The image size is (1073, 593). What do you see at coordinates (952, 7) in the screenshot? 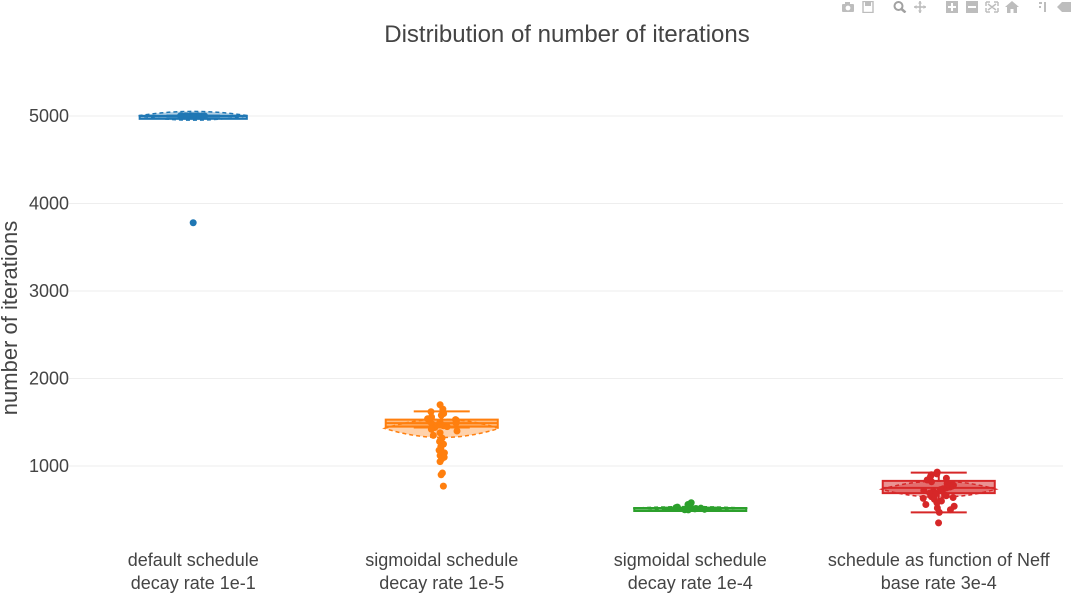
I see `zoom-in-icon` at bounding box center [952, 7].